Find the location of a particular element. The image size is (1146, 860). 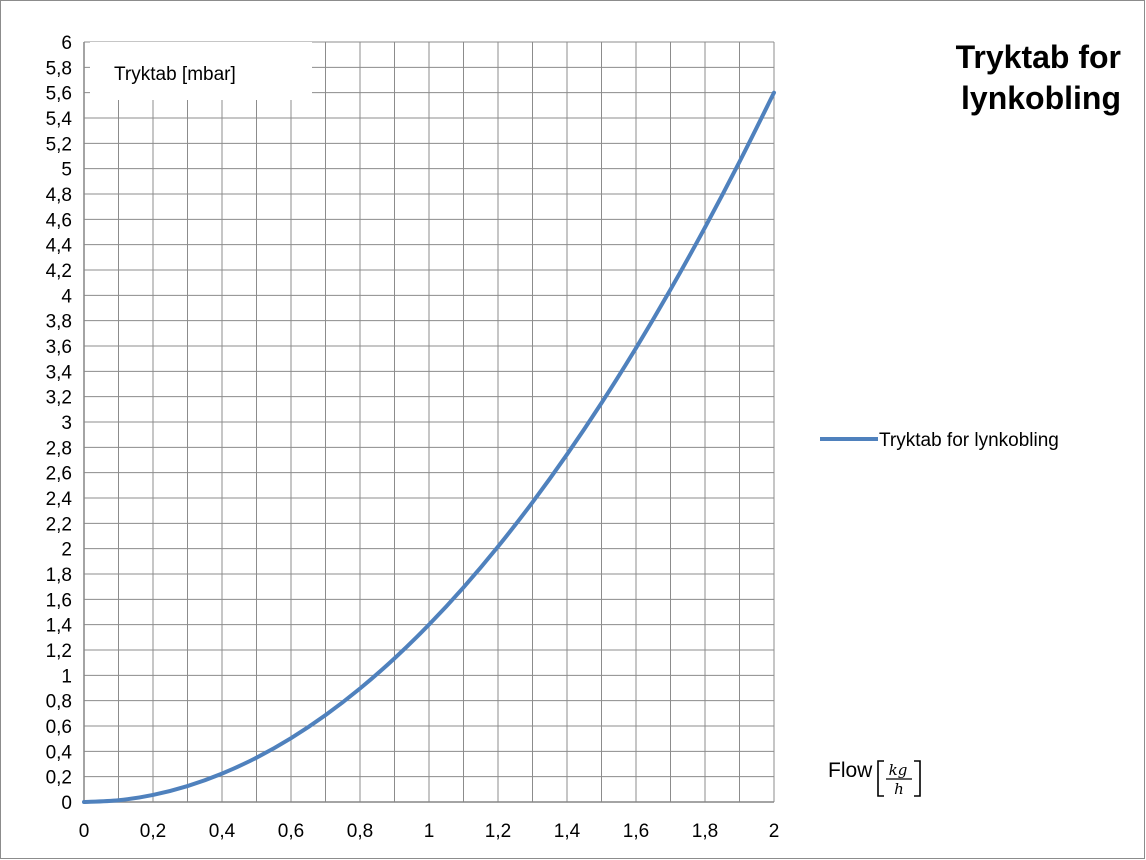

x-tick-label: 0,4 is located at coordinates (222, 831).